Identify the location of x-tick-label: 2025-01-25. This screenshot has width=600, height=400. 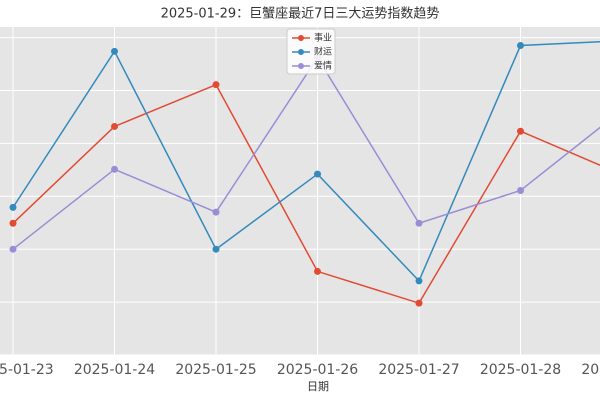
(215, 370).